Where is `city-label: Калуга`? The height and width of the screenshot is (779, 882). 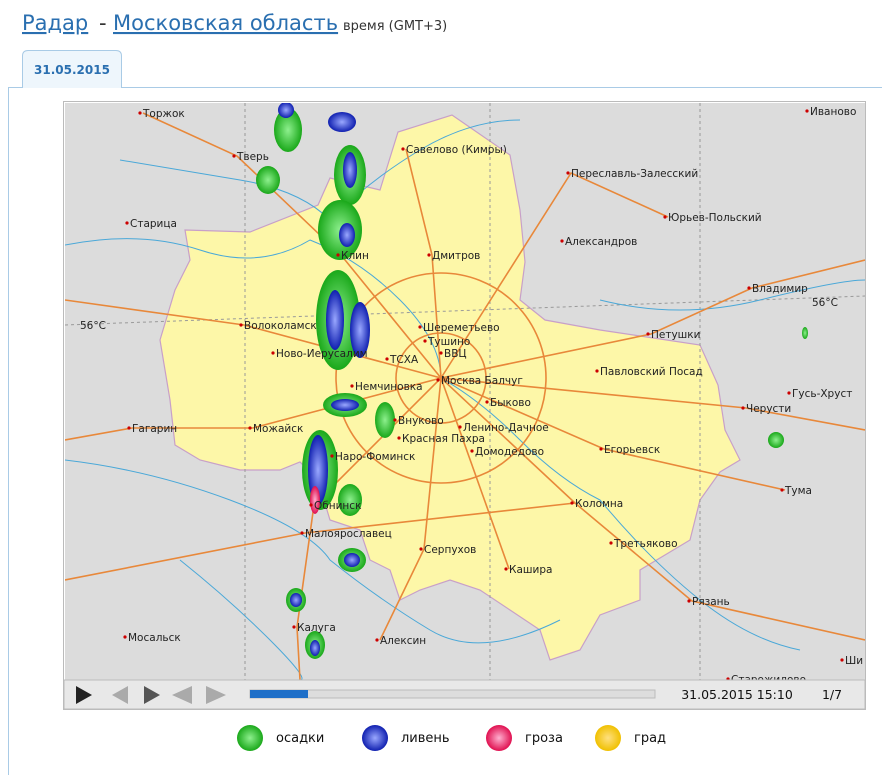
city-label: Калуга is located at coordinates (316, 628).